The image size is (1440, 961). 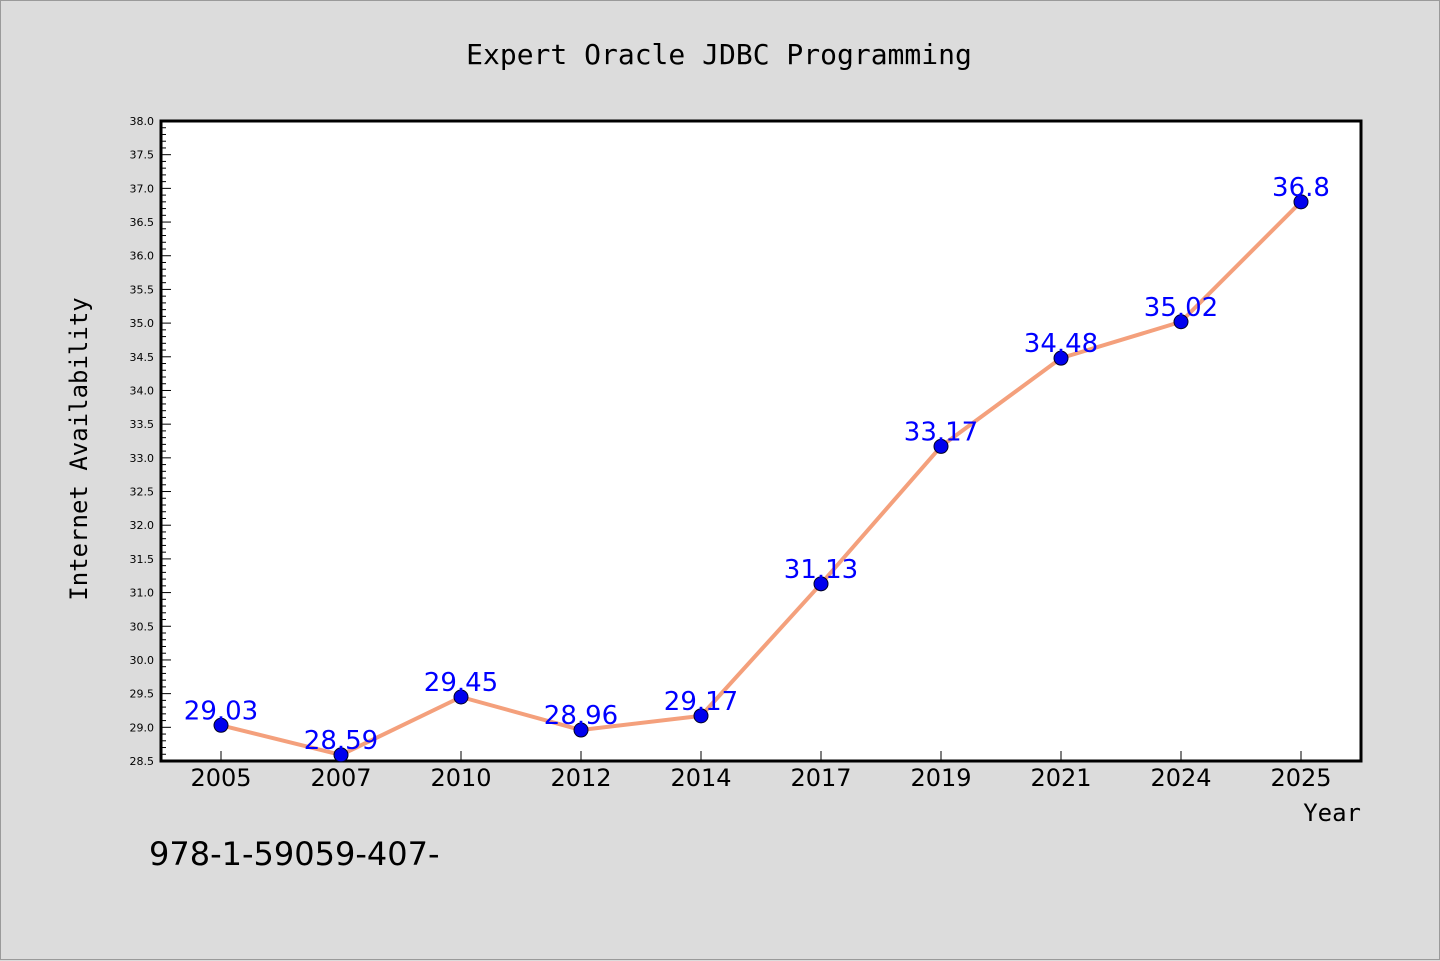 What do you see at coordinates (294, 854) in the screenshot?
I see `footnote-text: 978-1-59059-407-` at bounding box center [294, 854].